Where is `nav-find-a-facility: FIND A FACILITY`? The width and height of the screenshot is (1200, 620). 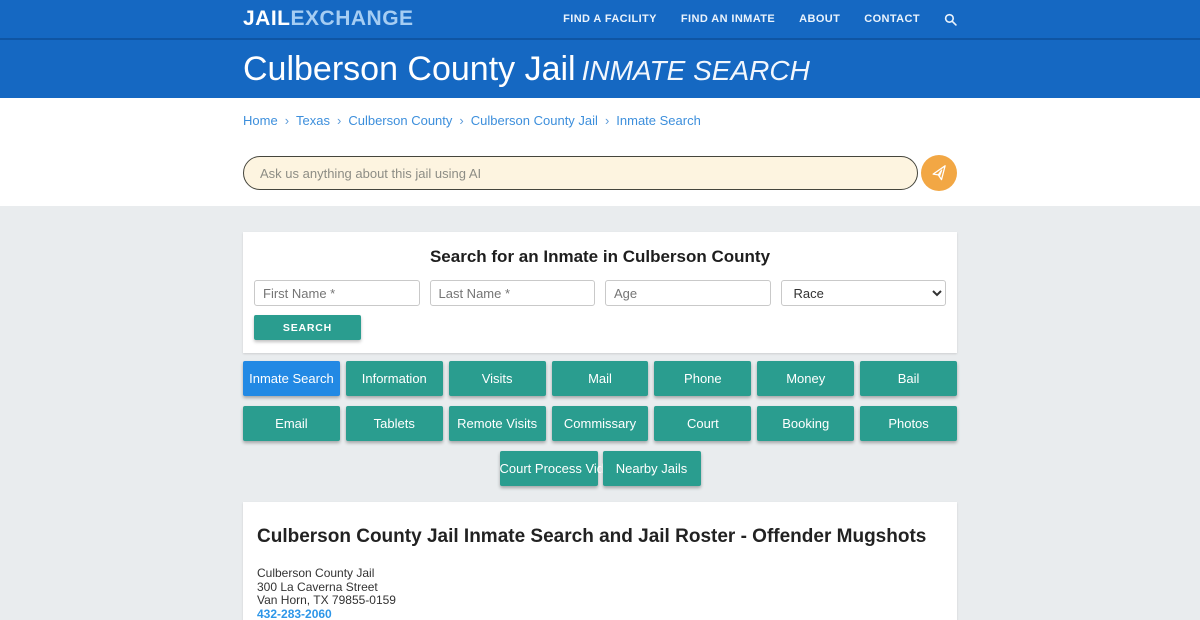
nav-find-a-facility: FIND A FACILITY is located at coordinates (610, 19).